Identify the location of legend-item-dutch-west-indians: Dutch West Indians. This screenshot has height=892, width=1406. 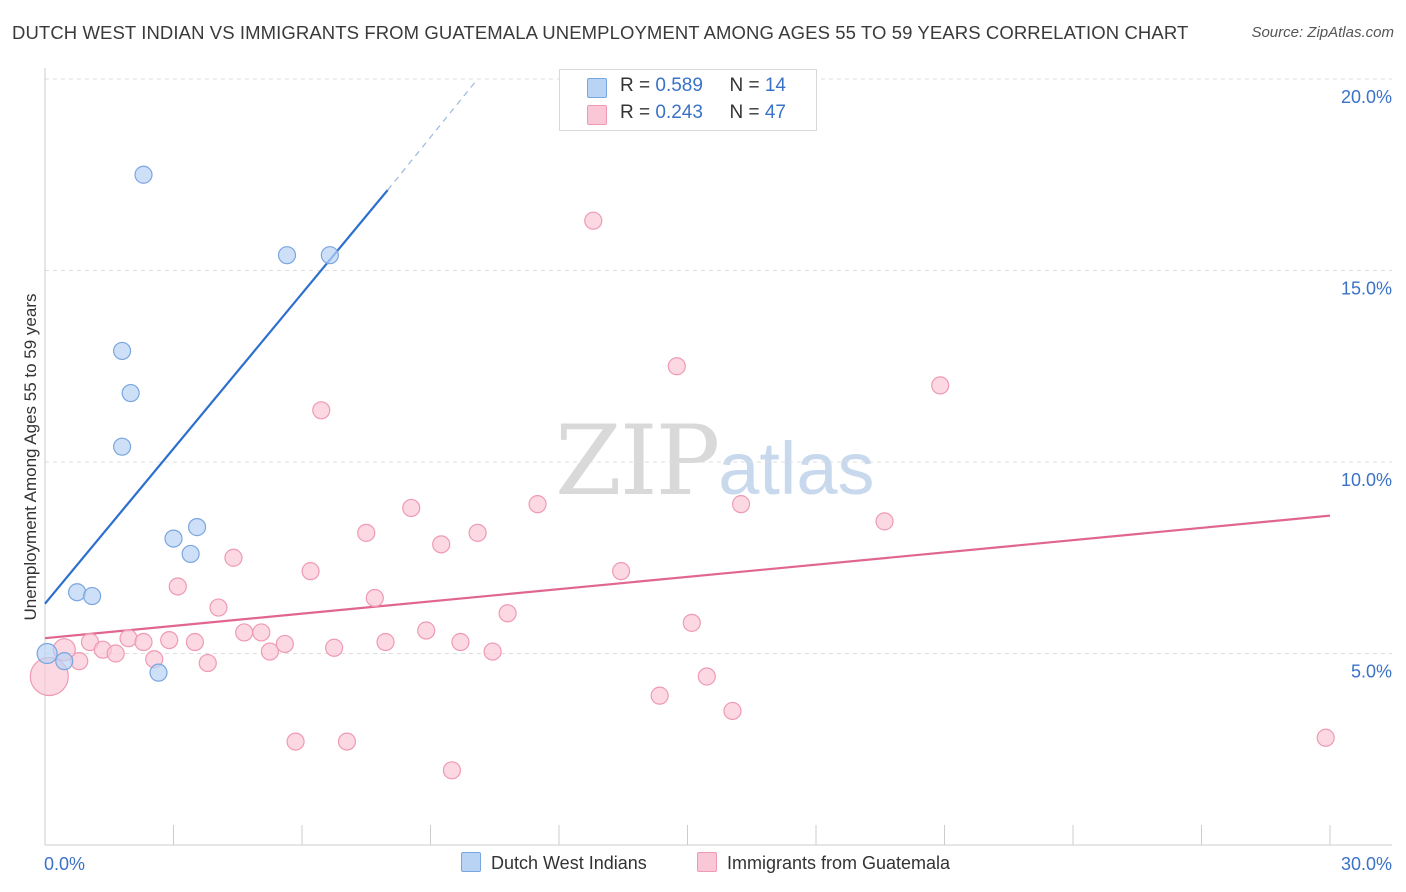
(554, 863).